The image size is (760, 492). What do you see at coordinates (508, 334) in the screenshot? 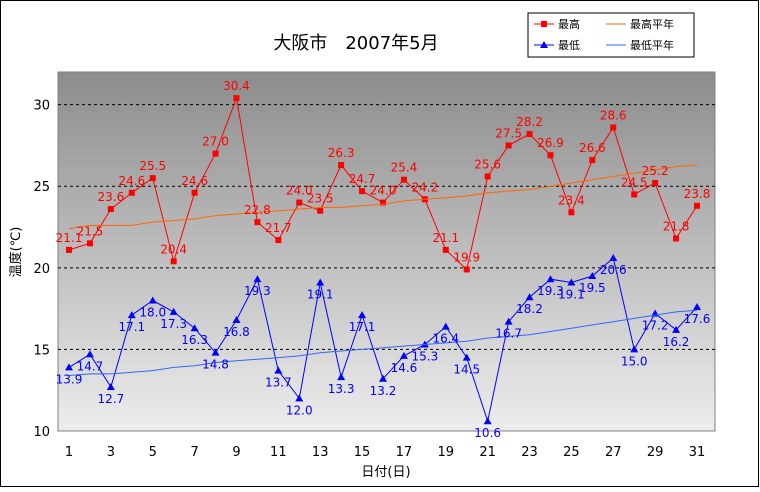
I see `series-1-data-label: 16.7` at bounding box center [508, 334].